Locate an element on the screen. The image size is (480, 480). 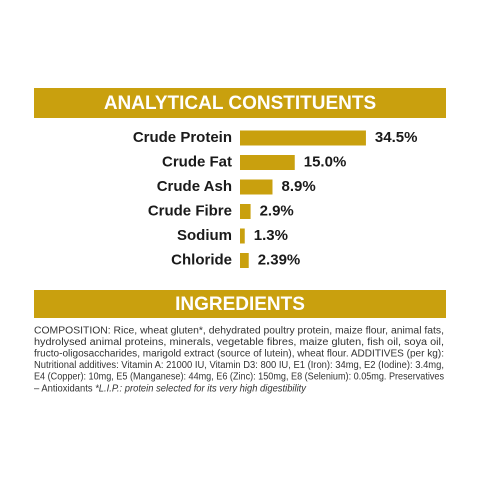
value-label: 15.0% is located at coordinates (325, 161).